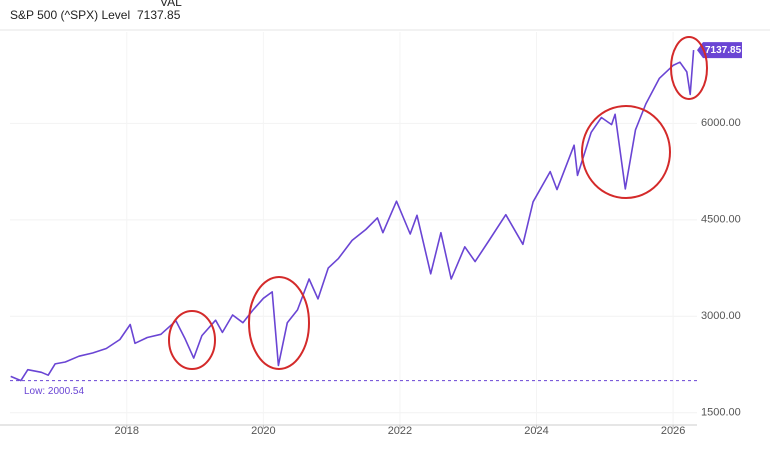 This screenshot has height=470, width=770. What do you see at coordinates (723, 50) in the screenshot?
I see `value-tag-label: 7137.85` at bounding box center [723, 50].